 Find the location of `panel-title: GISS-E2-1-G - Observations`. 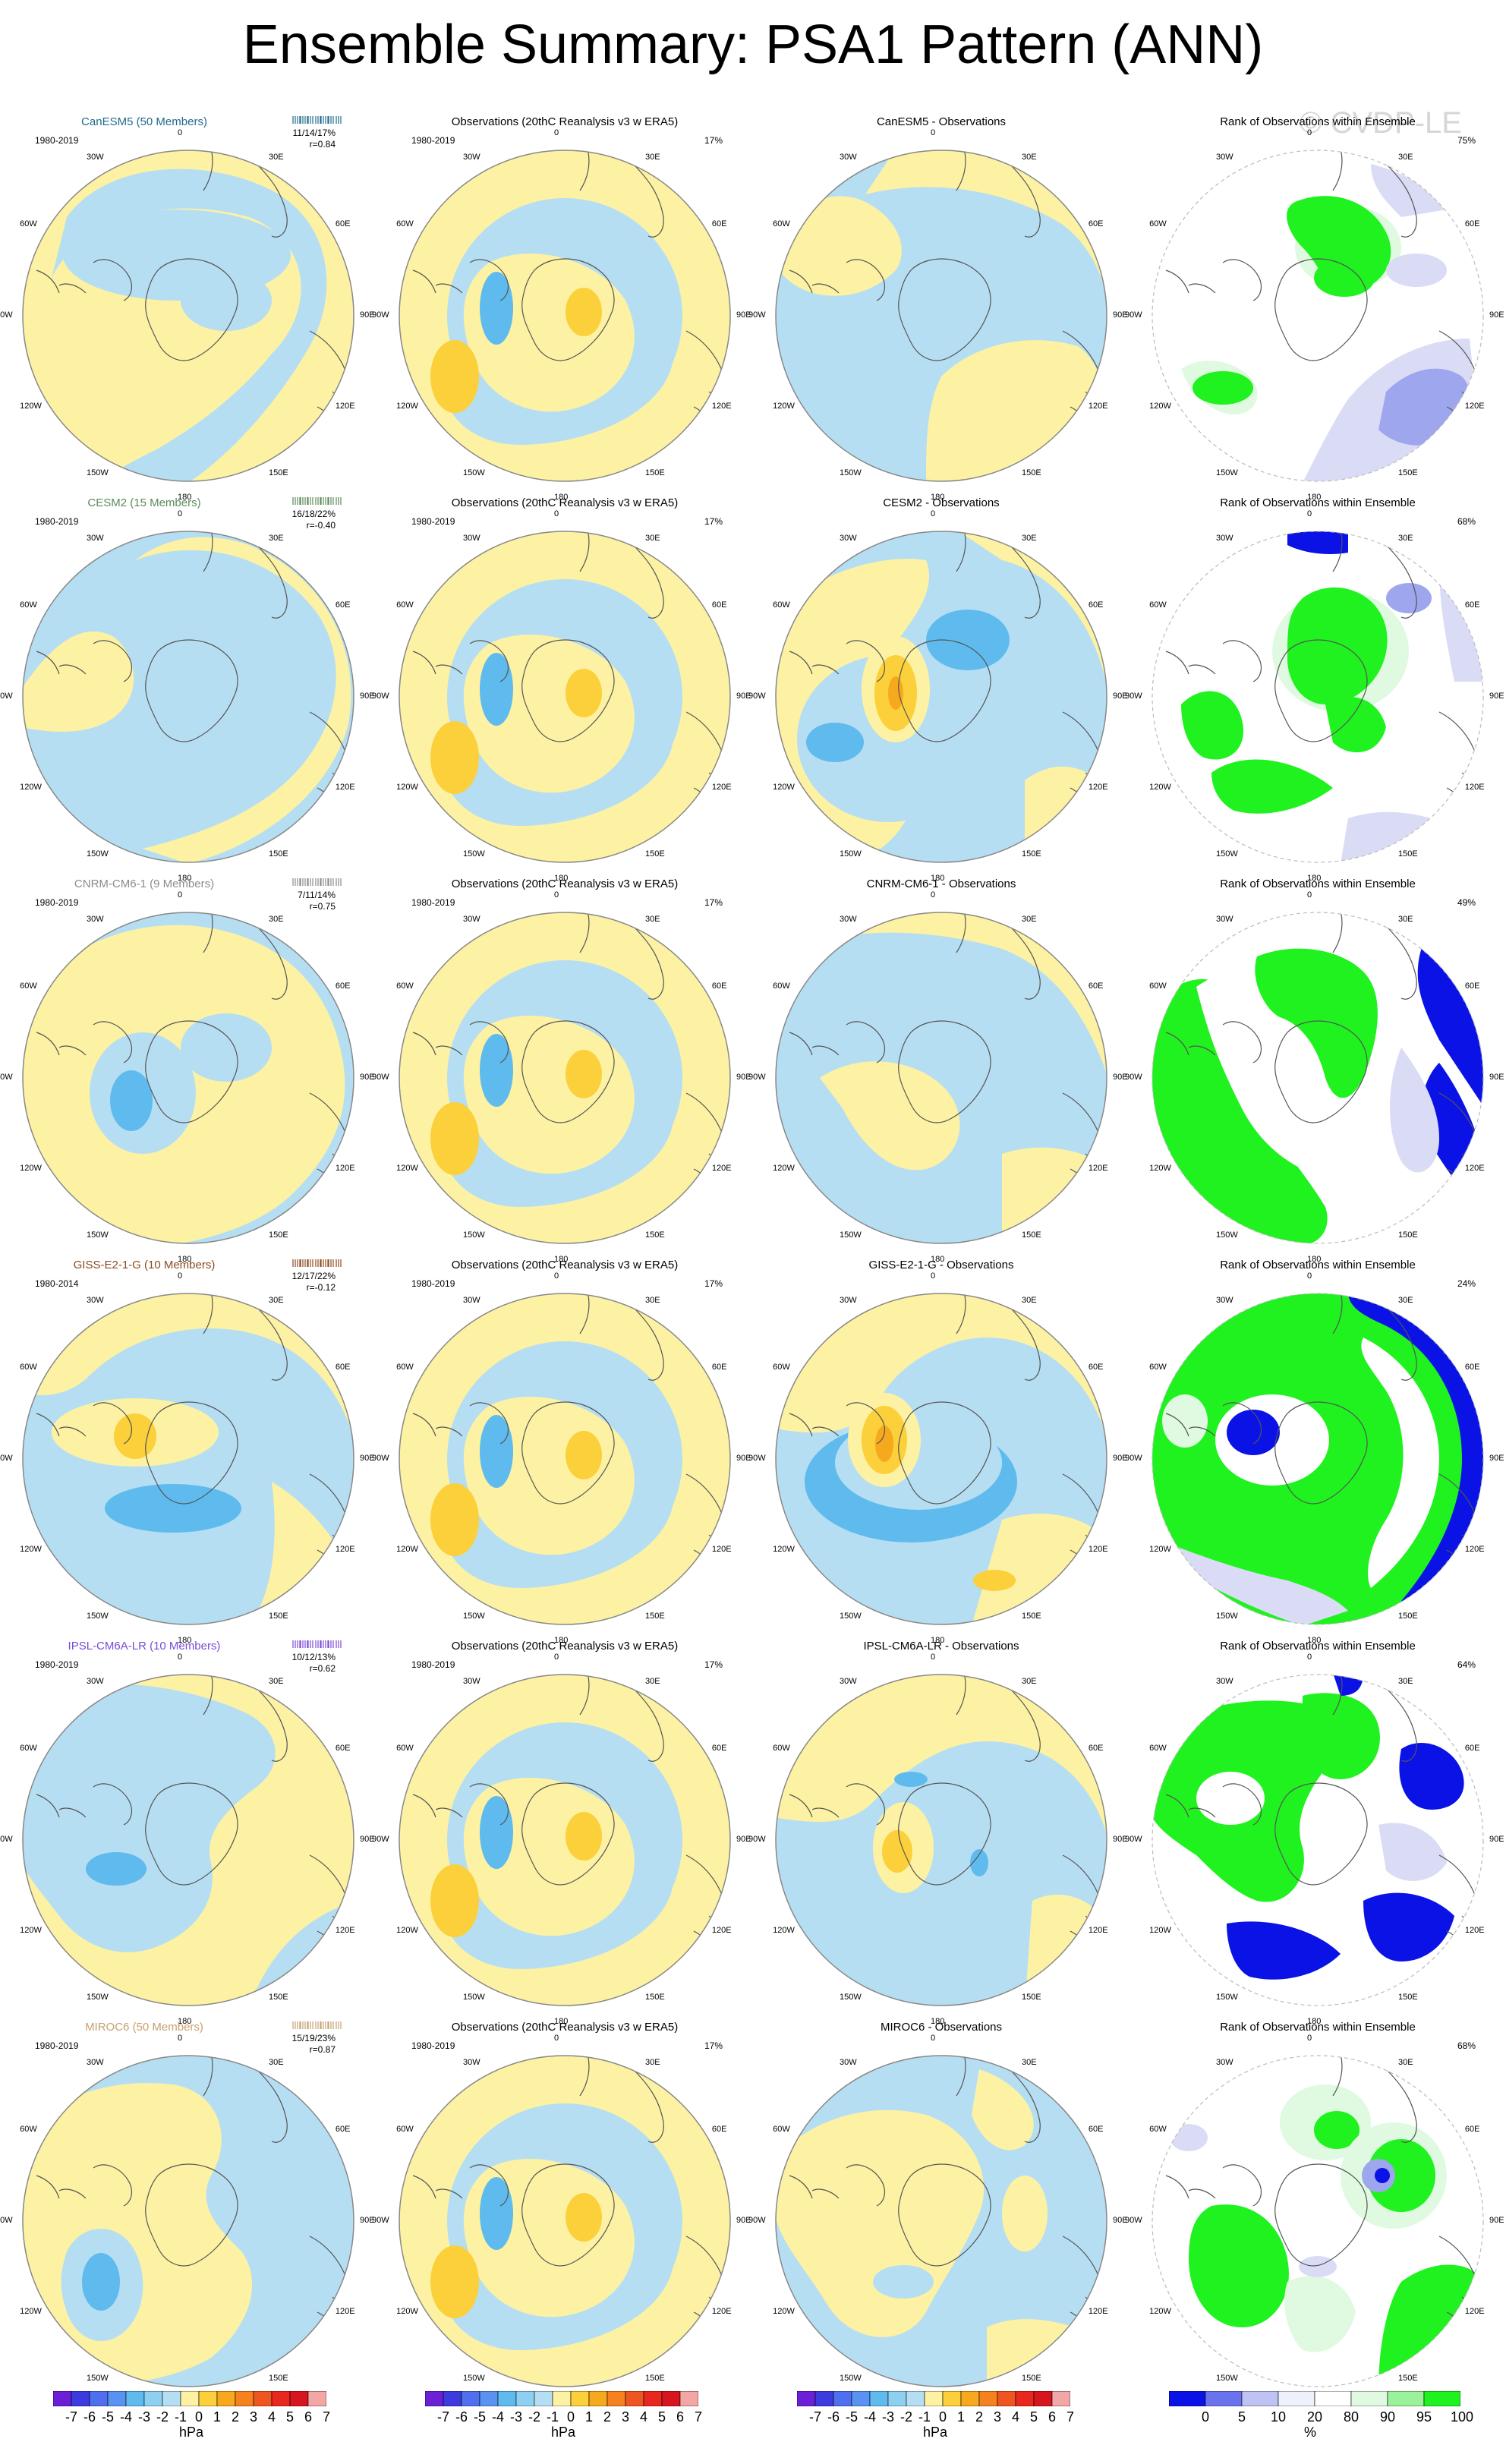

panel-title: GISS-E2-1-G - Observations is located at coordinates (941, 1265).